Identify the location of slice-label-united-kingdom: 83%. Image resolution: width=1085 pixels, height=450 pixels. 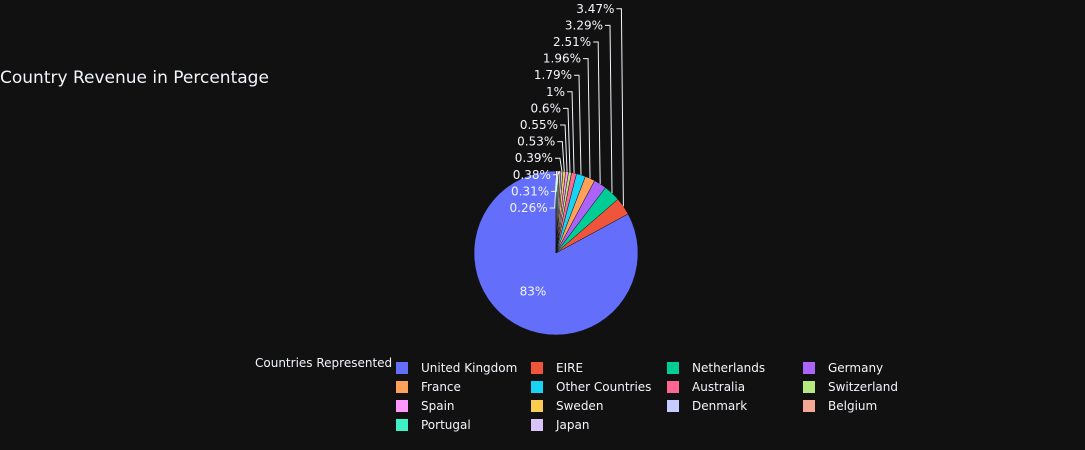
(533, 292).